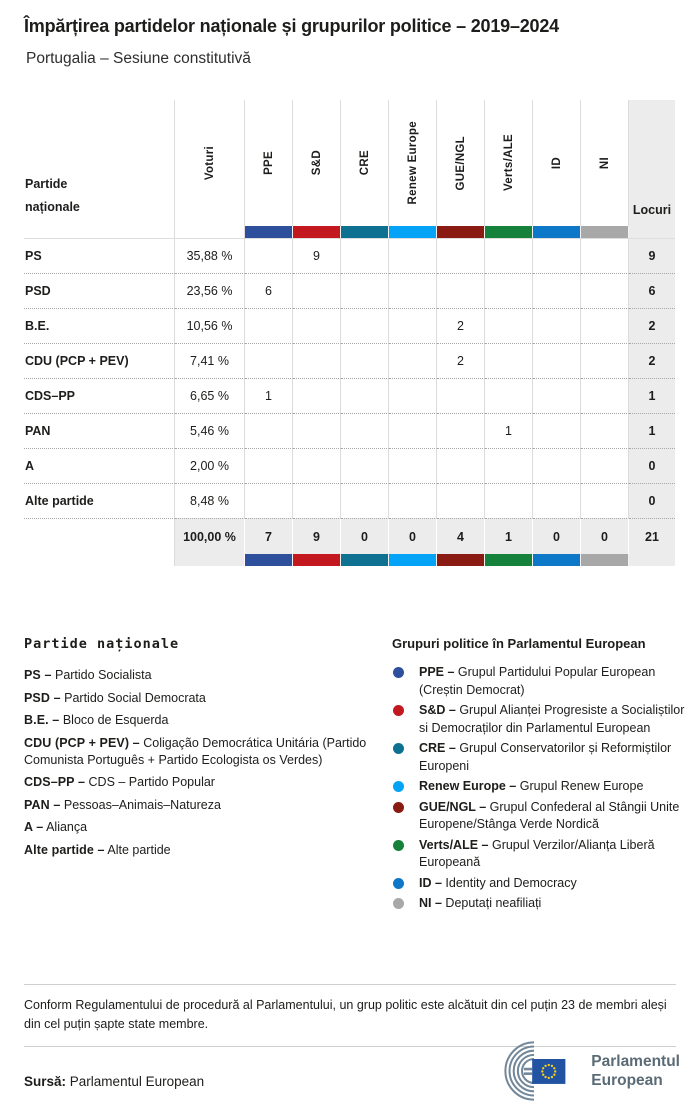 The width and height of the screenshot is (700, 1108). What do you see at coordinates (210, 560) in the screenshot?
I see `totals-background` at bounding box center [210, 560].